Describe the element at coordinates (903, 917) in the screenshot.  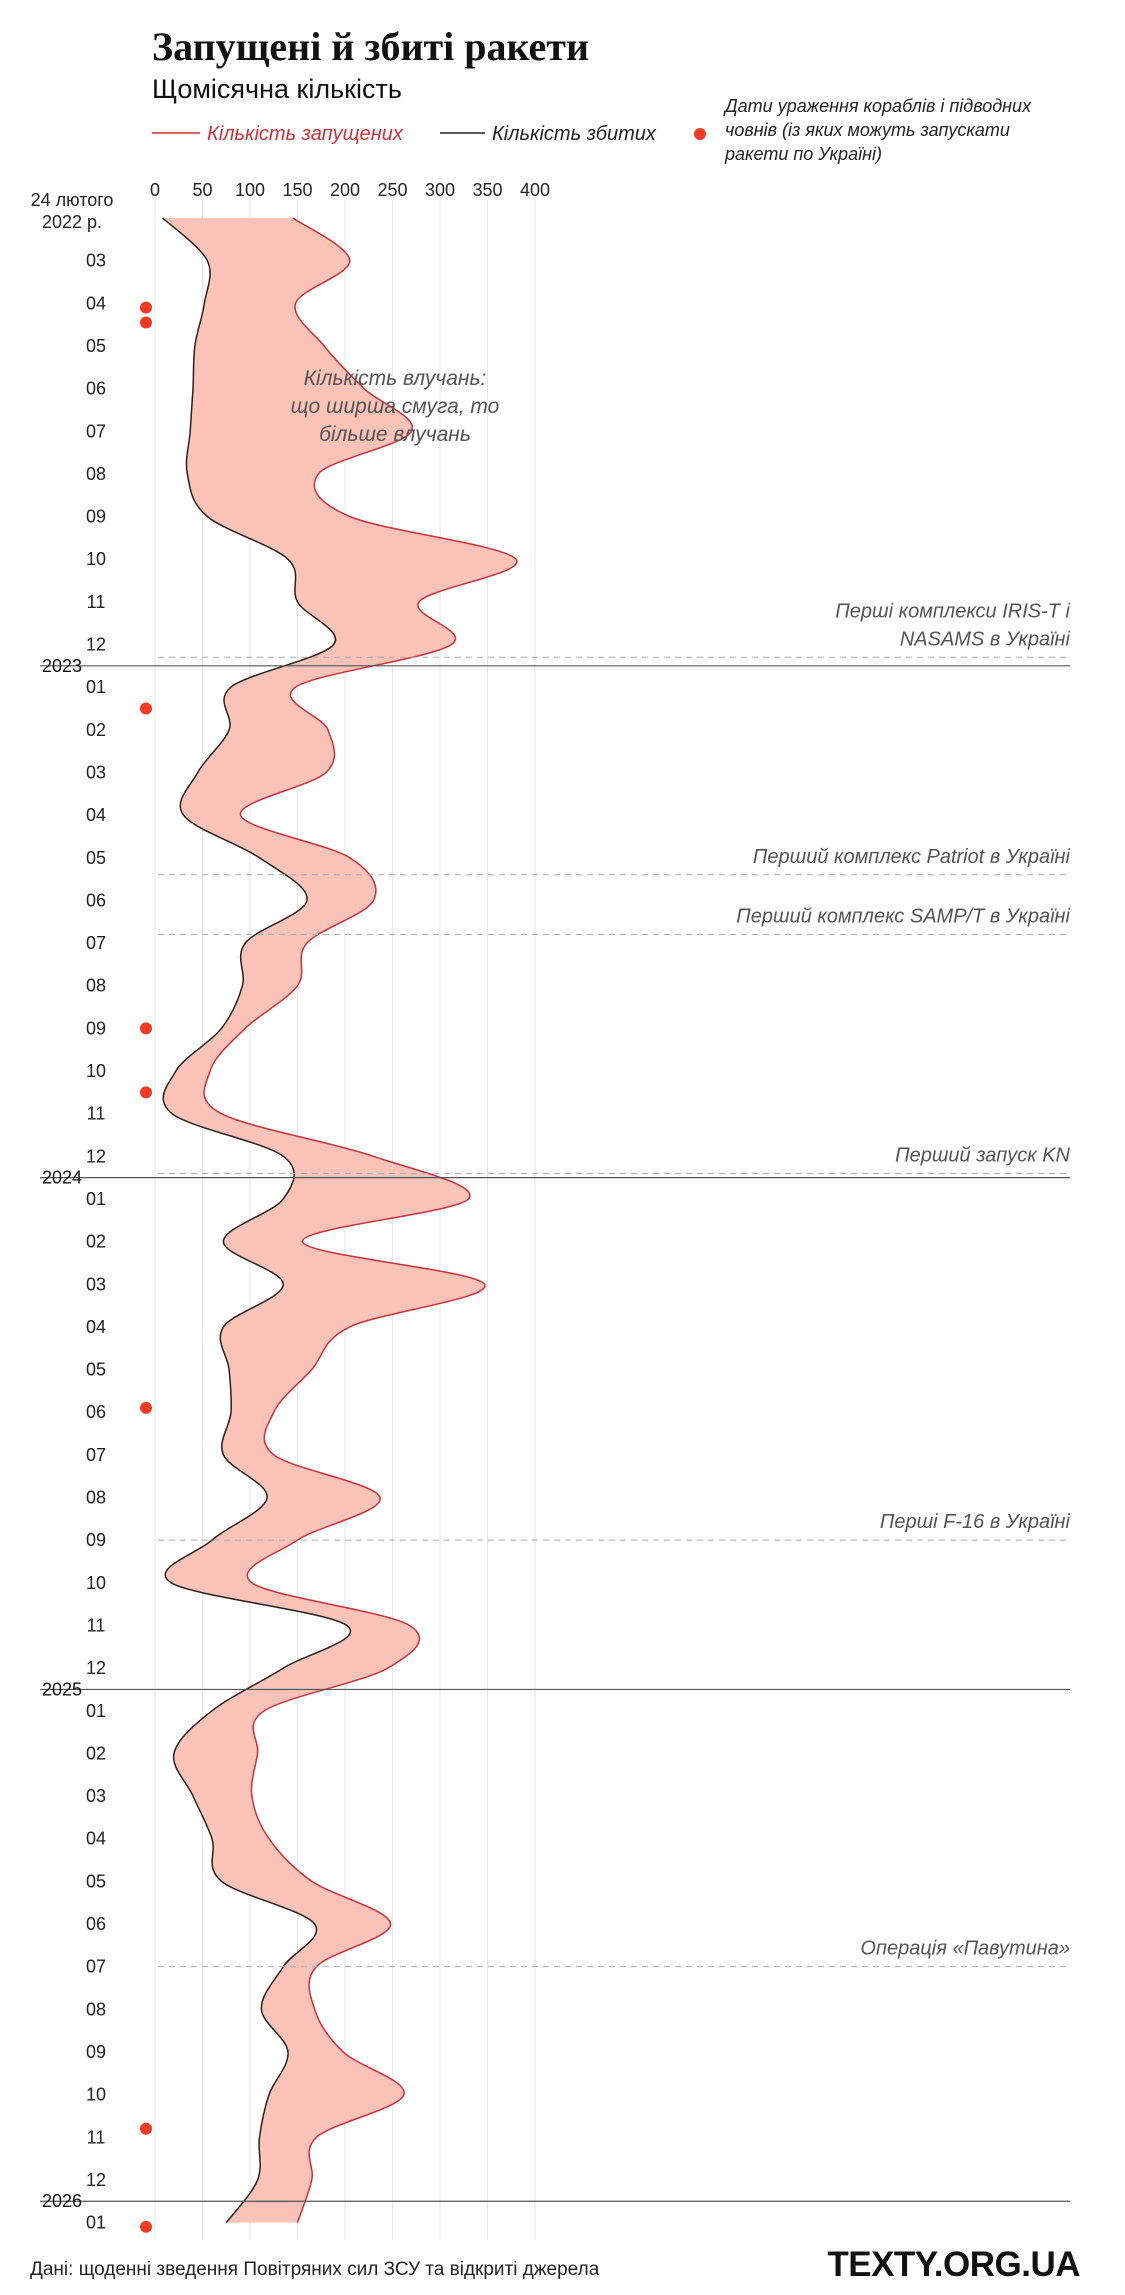
I see `event-label-2: Перший комплекс SAMP/T в Україні` at that location.